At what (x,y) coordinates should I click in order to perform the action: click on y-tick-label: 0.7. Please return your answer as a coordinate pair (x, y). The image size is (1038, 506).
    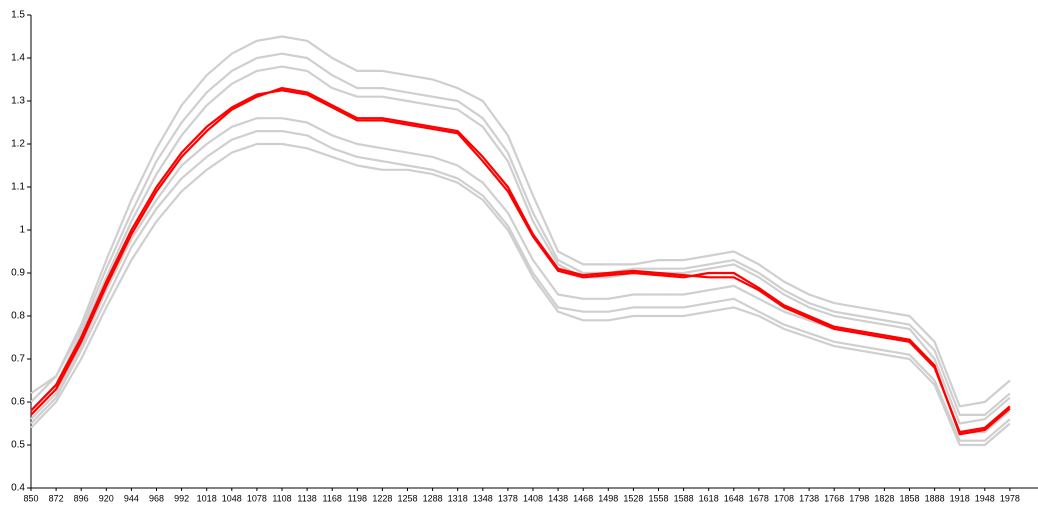
    Looking at the image, I should click on (18, 359).